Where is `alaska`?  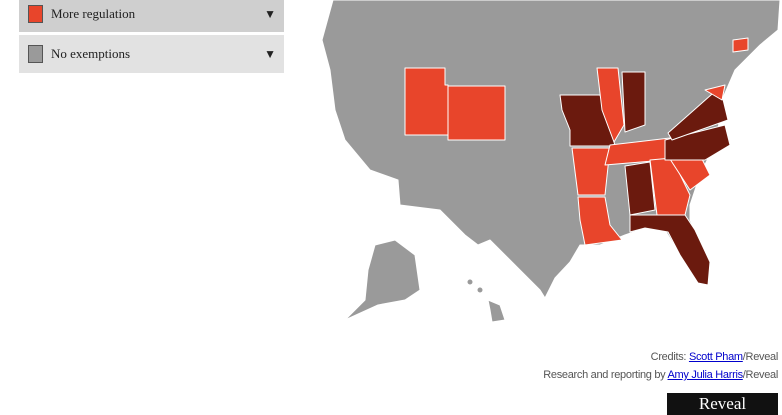
alaska is located at coordinates (382, 280).